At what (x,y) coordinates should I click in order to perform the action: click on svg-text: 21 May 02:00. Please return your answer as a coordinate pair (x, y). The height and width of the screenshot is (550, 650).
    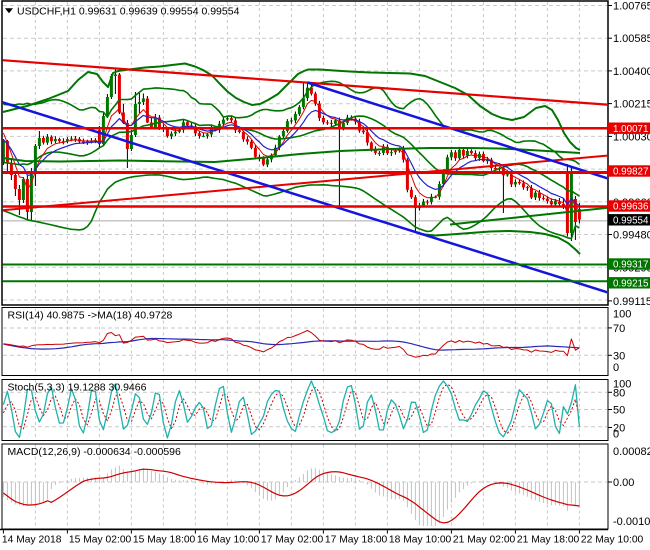
    Looking at the image, I should click on (484, 540).